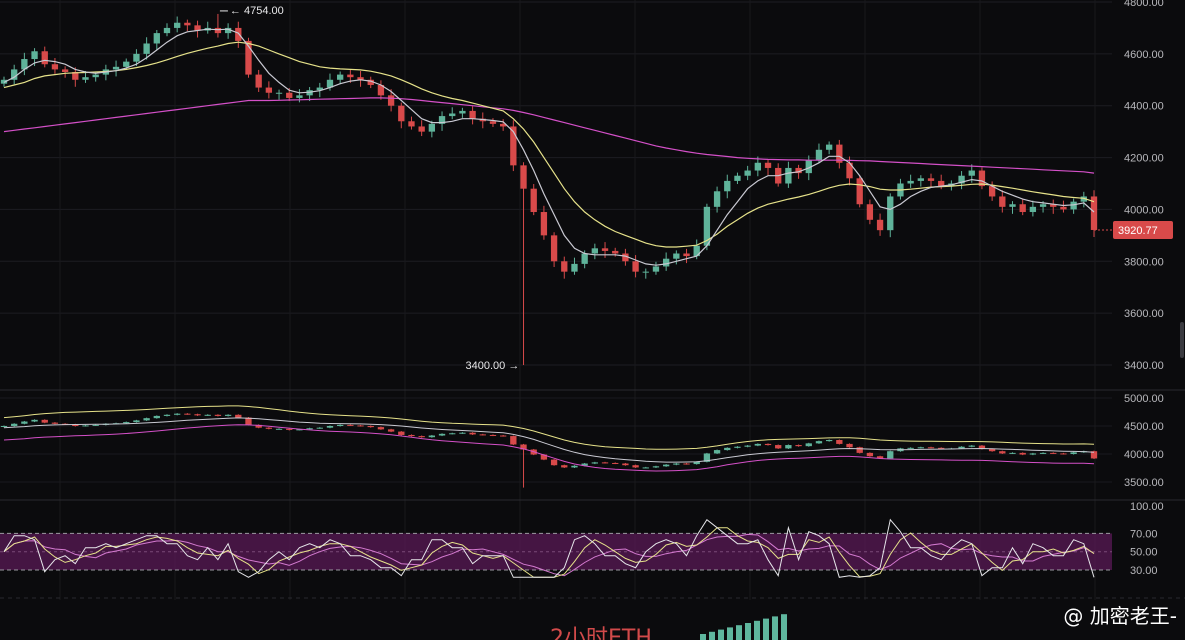 This screenshot has height=640, width=1185. I want to click on main-y-tick-label: 4600.00, so click(1144, 55).